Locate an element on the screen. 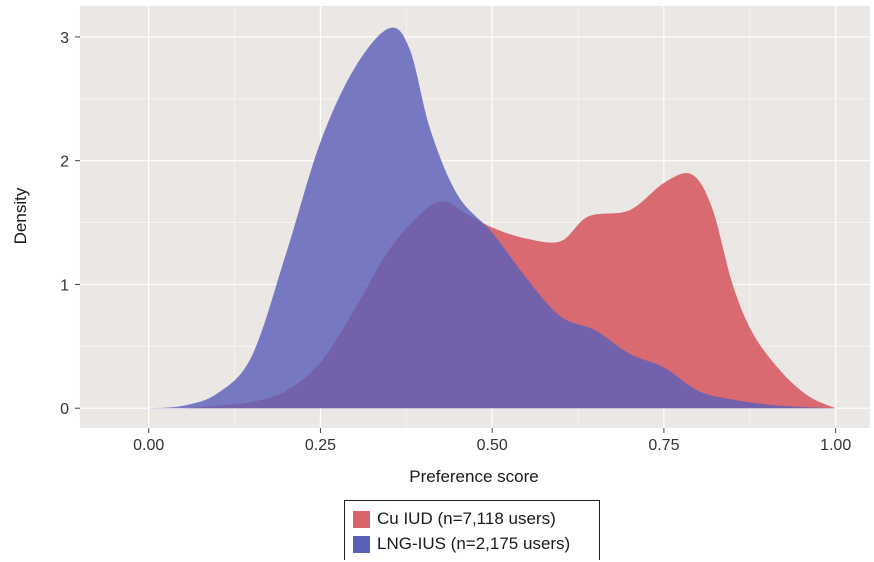  y-tick-label: 1 is located at coordinates (64, 285).